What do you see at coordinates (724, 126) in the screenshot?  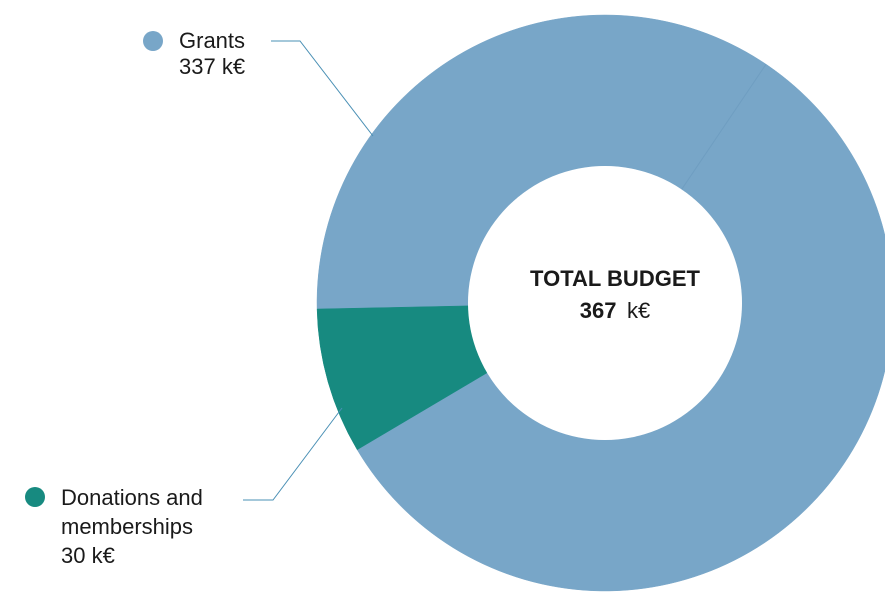 I see `slice-seam` at bounding box center [724, 126].